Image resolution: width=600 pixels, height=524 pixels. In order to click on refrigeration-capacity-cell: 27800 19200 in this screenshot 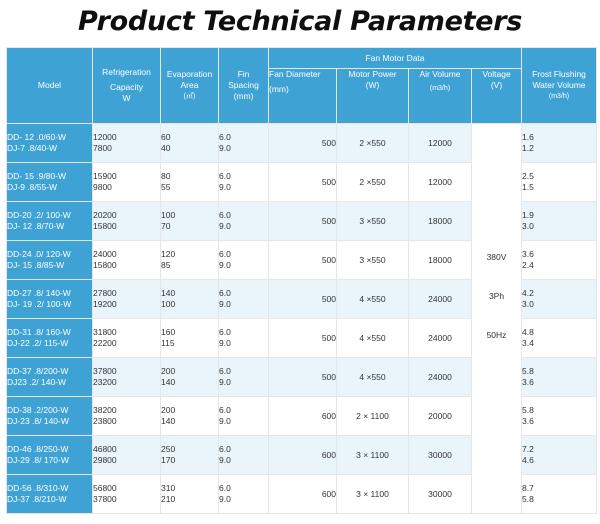, I will do `click(126, 299)`.